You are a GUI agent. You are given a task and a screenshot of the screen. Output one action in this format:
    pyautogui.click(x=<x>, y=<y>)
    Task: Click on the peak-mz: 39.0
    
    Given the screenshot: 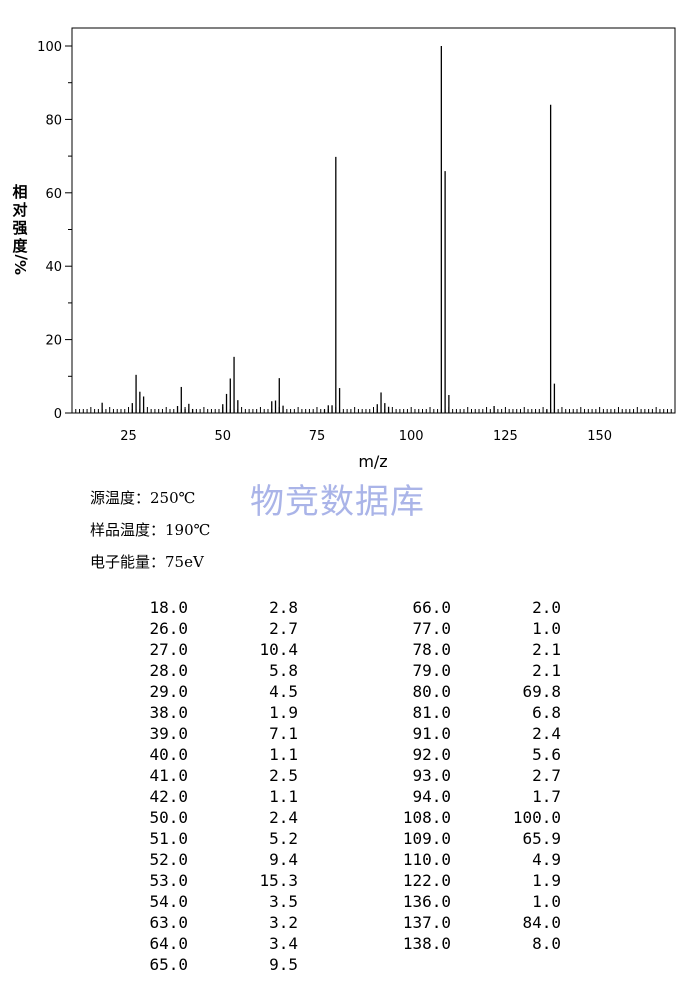 What is the action you would take?
    pyautogui.click(x=168, y=733)
    